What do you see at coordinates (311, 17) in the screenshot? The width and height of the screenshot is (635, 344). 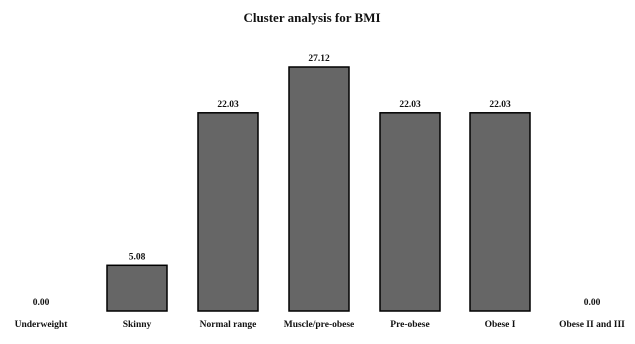 I see `chart-title: Cluster analysis for BMI` at bounding box center [311, 17].